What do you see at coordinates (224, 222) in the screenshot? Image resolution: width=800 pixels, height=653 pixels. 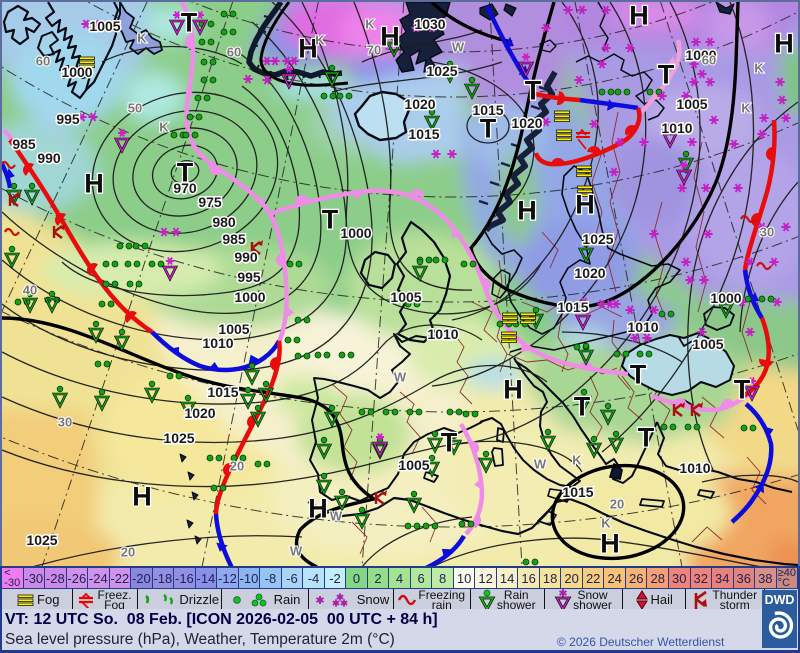 I see `svg-text: 980` at bounding box center [224, 222].